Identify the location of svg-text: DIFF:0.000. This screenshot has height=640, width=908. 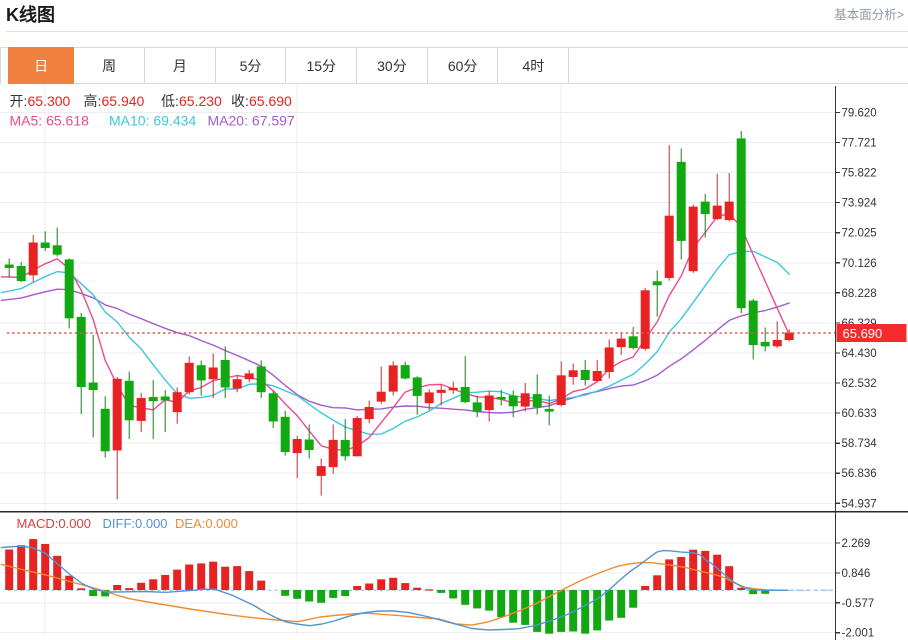
(135, 523).